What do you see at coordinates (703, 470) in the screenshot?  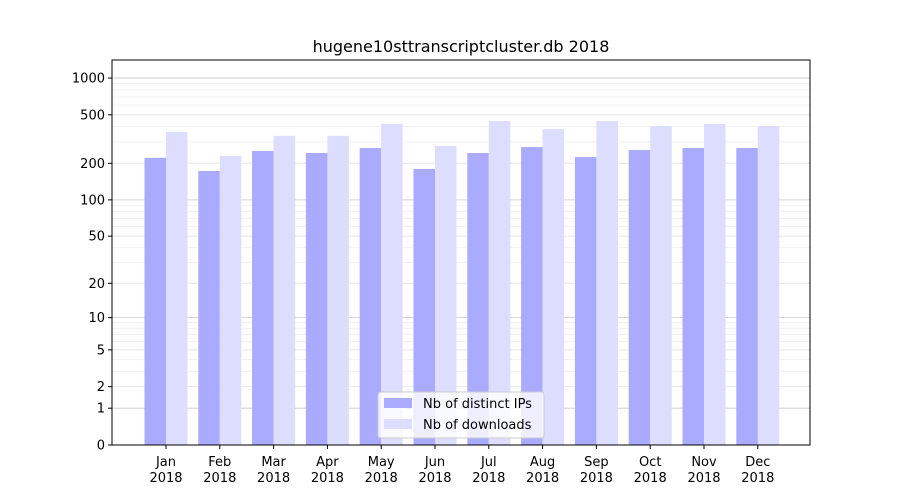 I see `x-tick-label: Nov 2018` at bounding box center [703, 470].